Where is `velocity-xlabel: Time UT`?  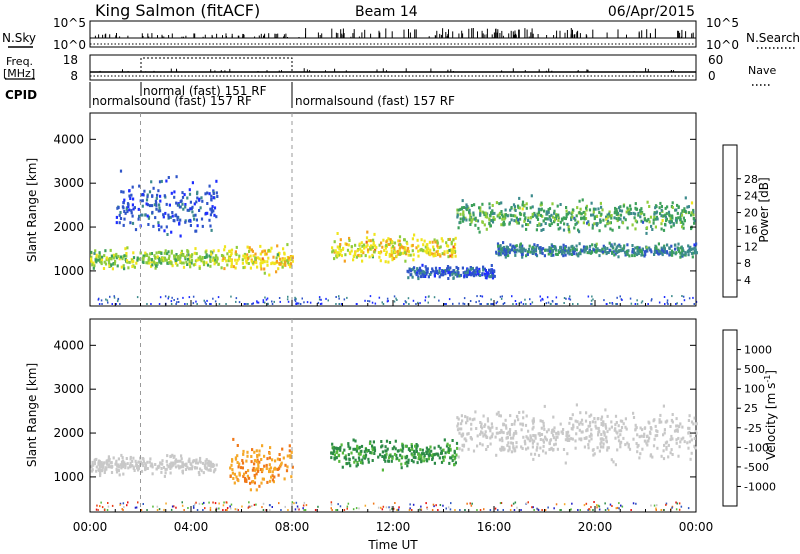 velocity-xlabel: Time UT is located at coordinates (392, 545).